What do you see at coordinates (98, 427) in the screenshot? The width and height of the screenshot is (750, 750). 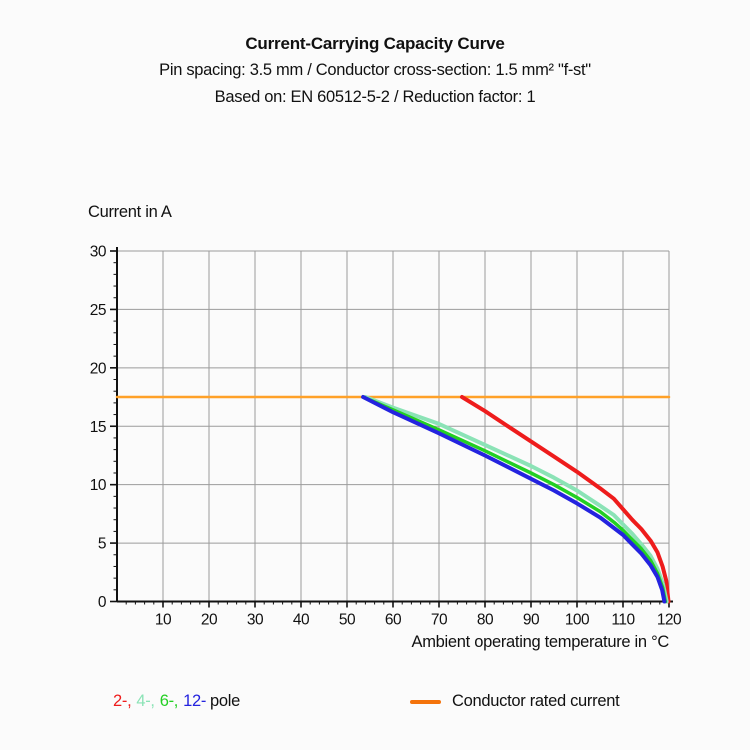 I see `y-tick-label: 15` at bounding box center [98, 427].